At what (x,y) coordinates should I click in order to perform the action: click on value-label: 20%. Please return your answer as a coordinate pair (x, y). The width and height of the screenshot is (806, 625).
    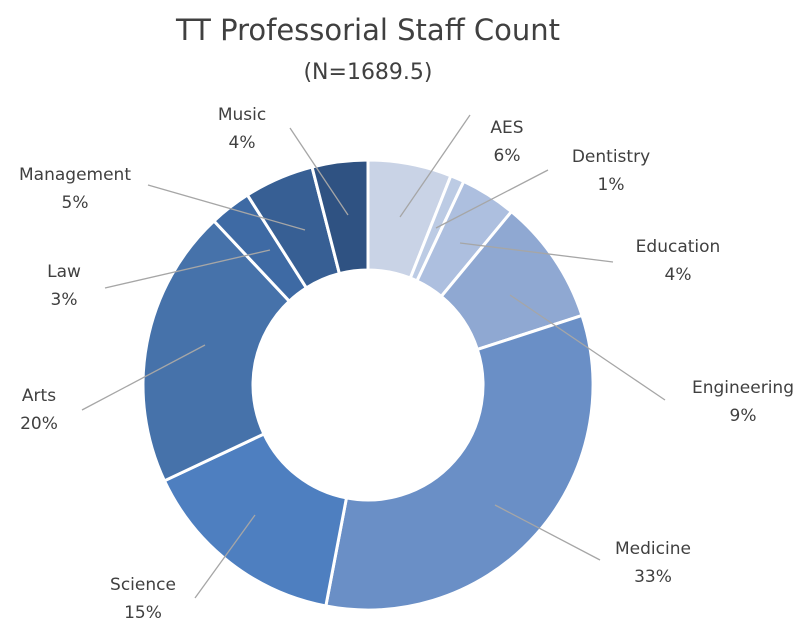
    Looking at the image, I should click on (39, 424).